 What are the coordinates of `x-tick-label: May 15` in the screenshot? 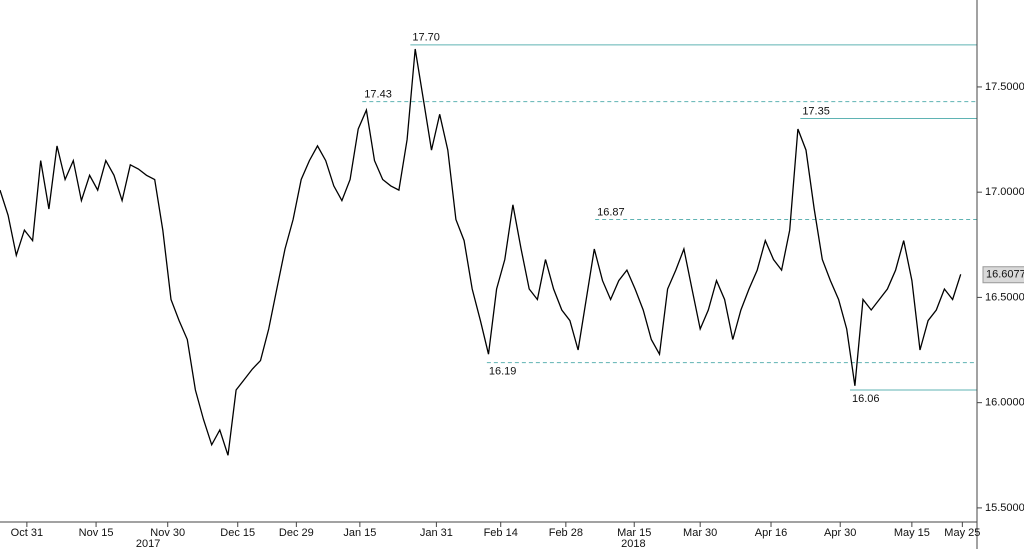 It's located at (912, 533).